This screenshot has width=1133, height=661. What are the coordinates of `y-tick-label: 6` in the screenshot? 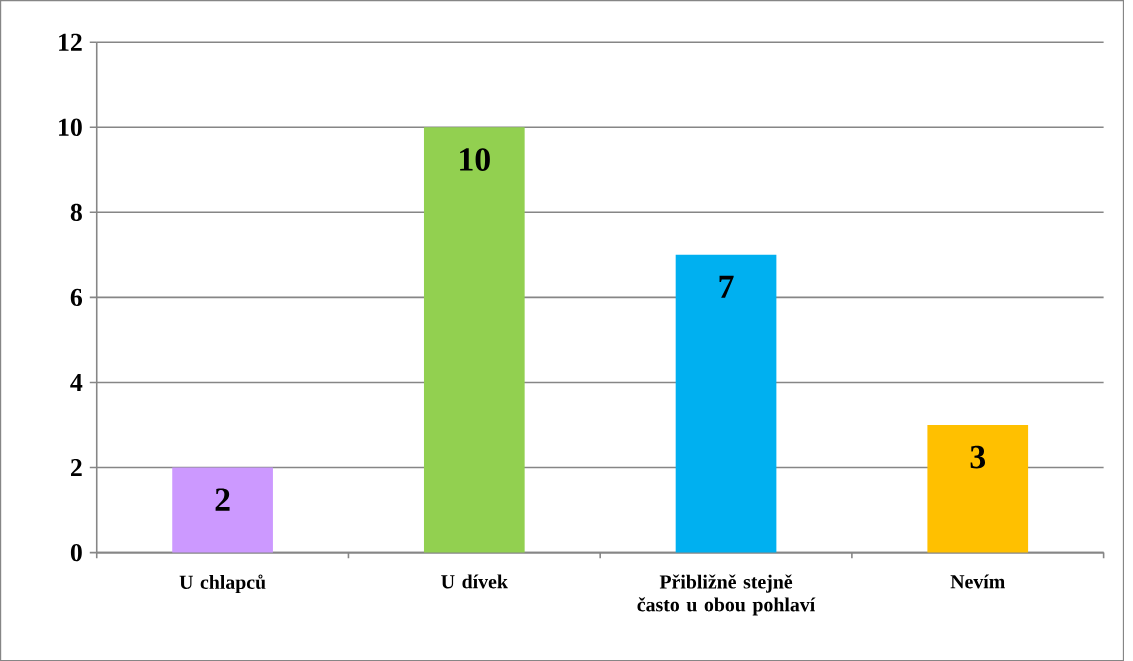 It's located at (76, 297).